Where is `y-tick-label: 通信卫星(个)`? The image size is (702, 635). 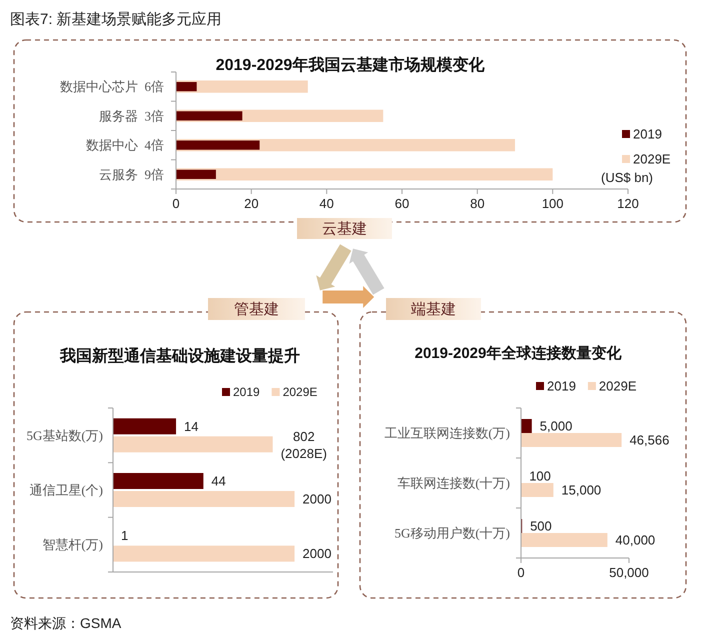 y-tick-label: 通信卫星(个) is located at coordinates (66, 490).